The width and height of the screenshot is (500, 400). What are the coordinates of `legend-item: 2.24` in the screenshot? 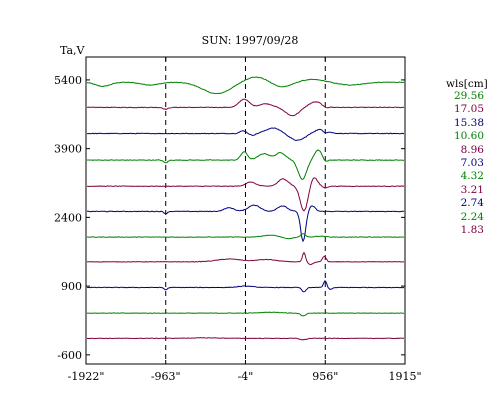 It's located at (472, 216).